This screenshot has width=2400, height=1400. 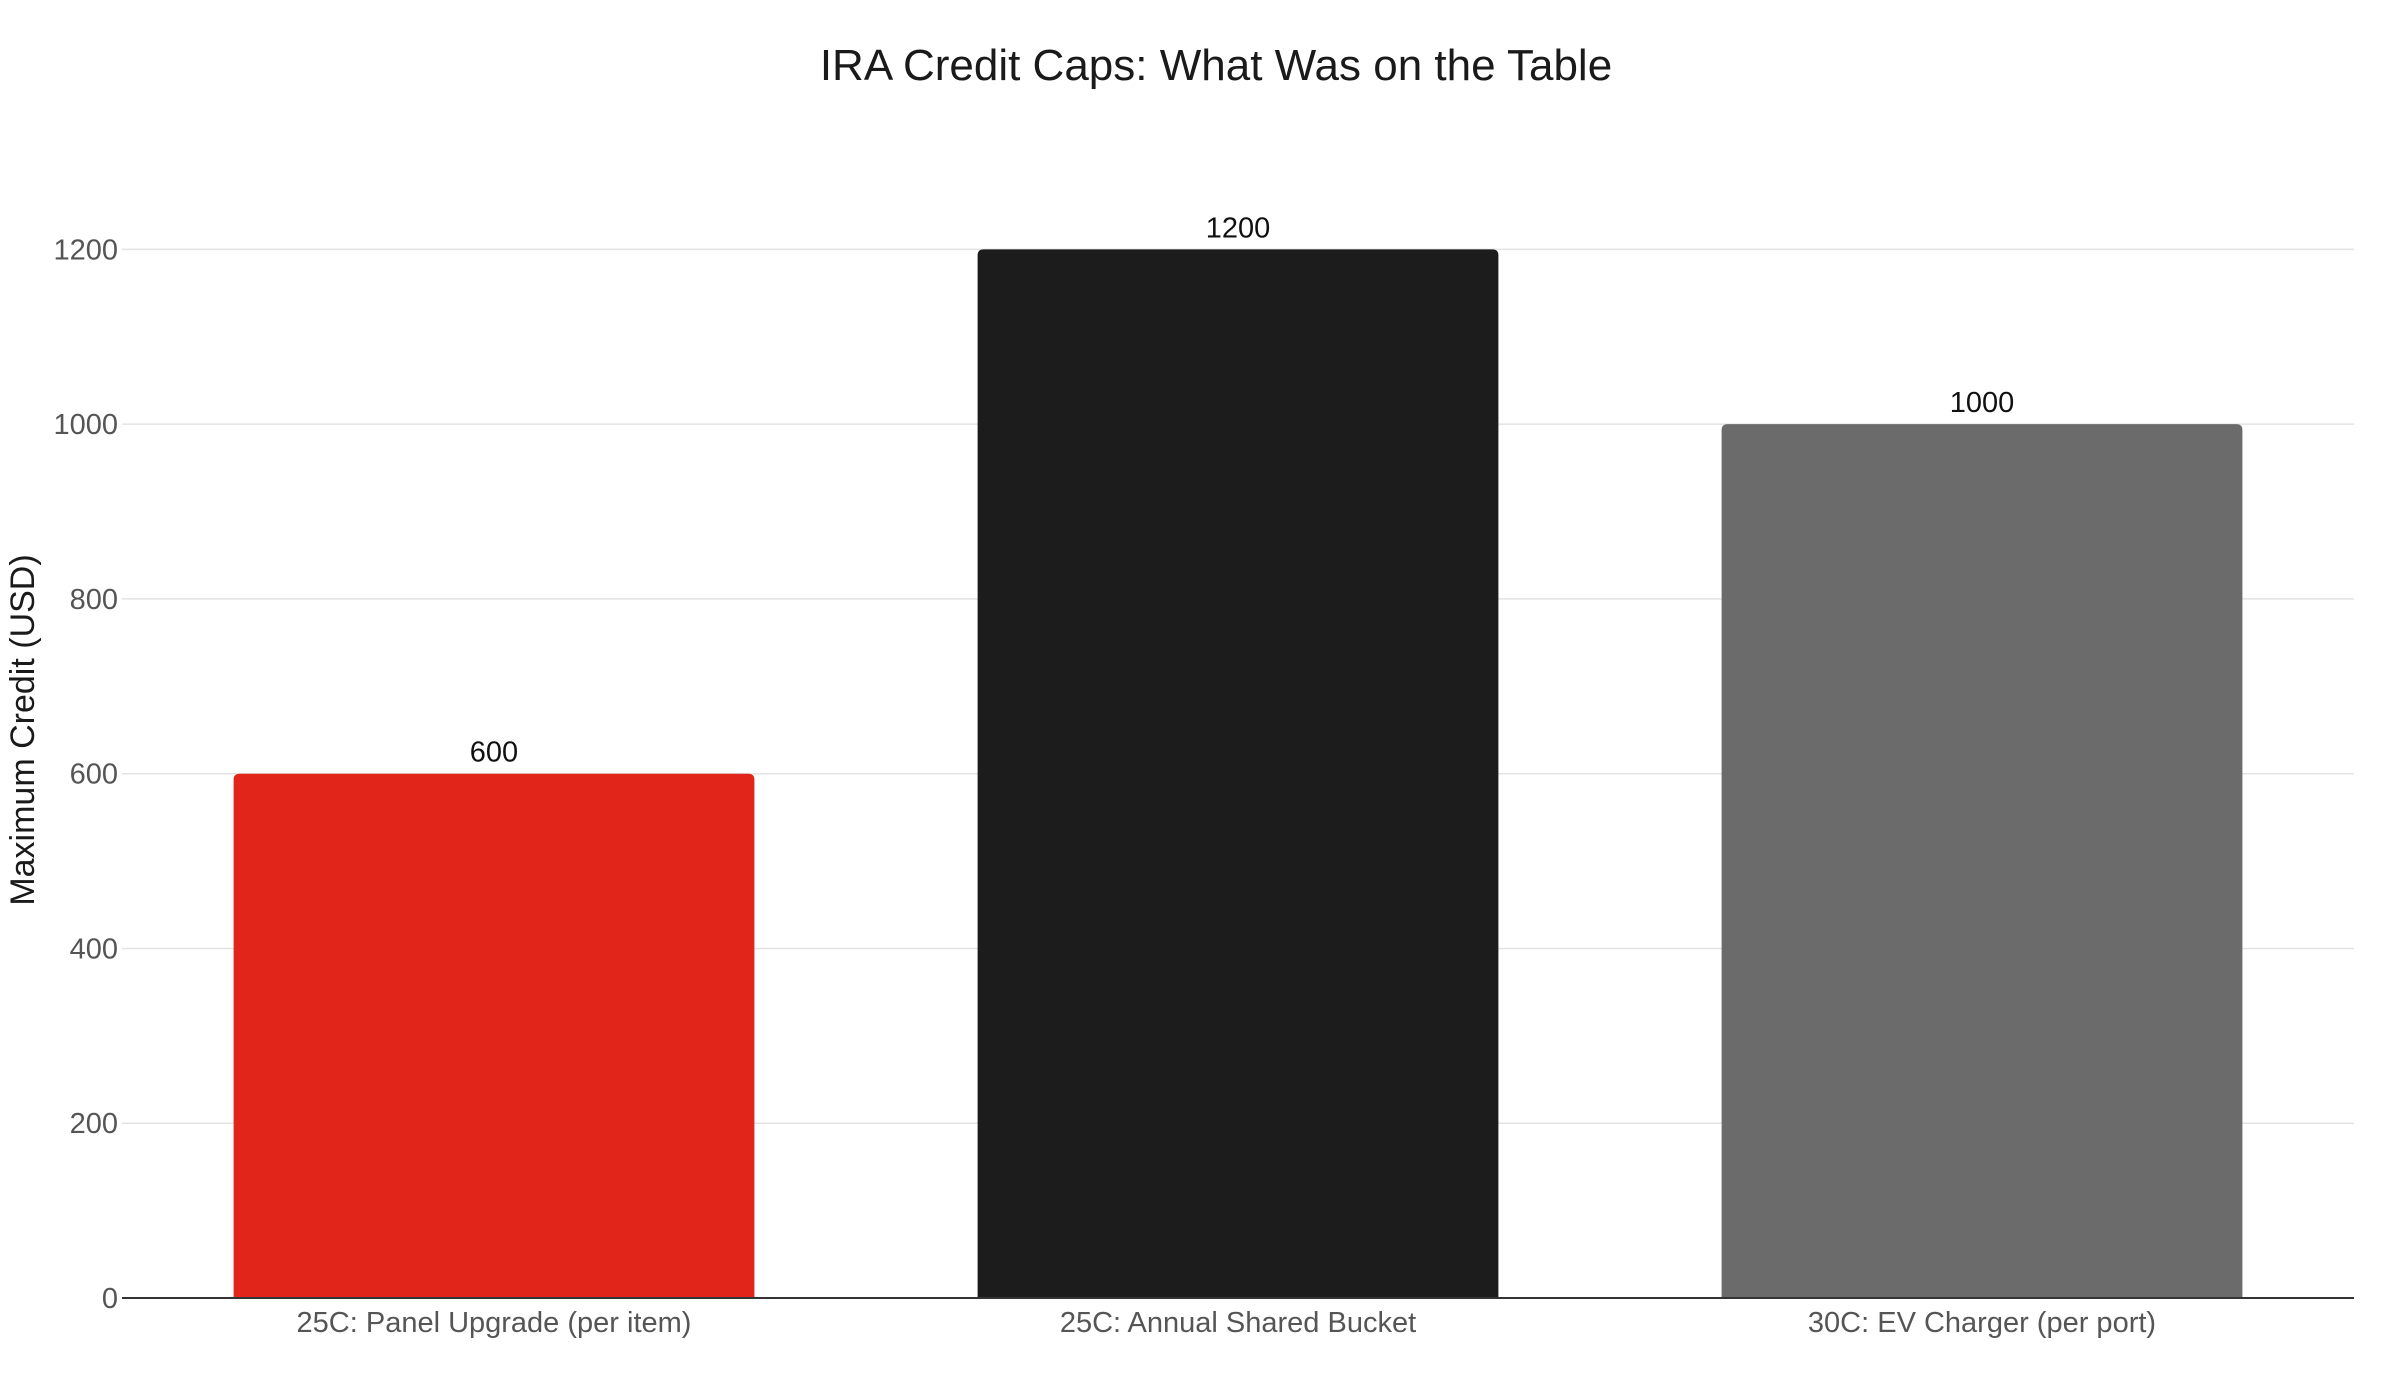 What do you see at coordinates (1982, 403) in the screenshot?
I see `bar-value-label: 1000` at bounding box center [1982, 403].